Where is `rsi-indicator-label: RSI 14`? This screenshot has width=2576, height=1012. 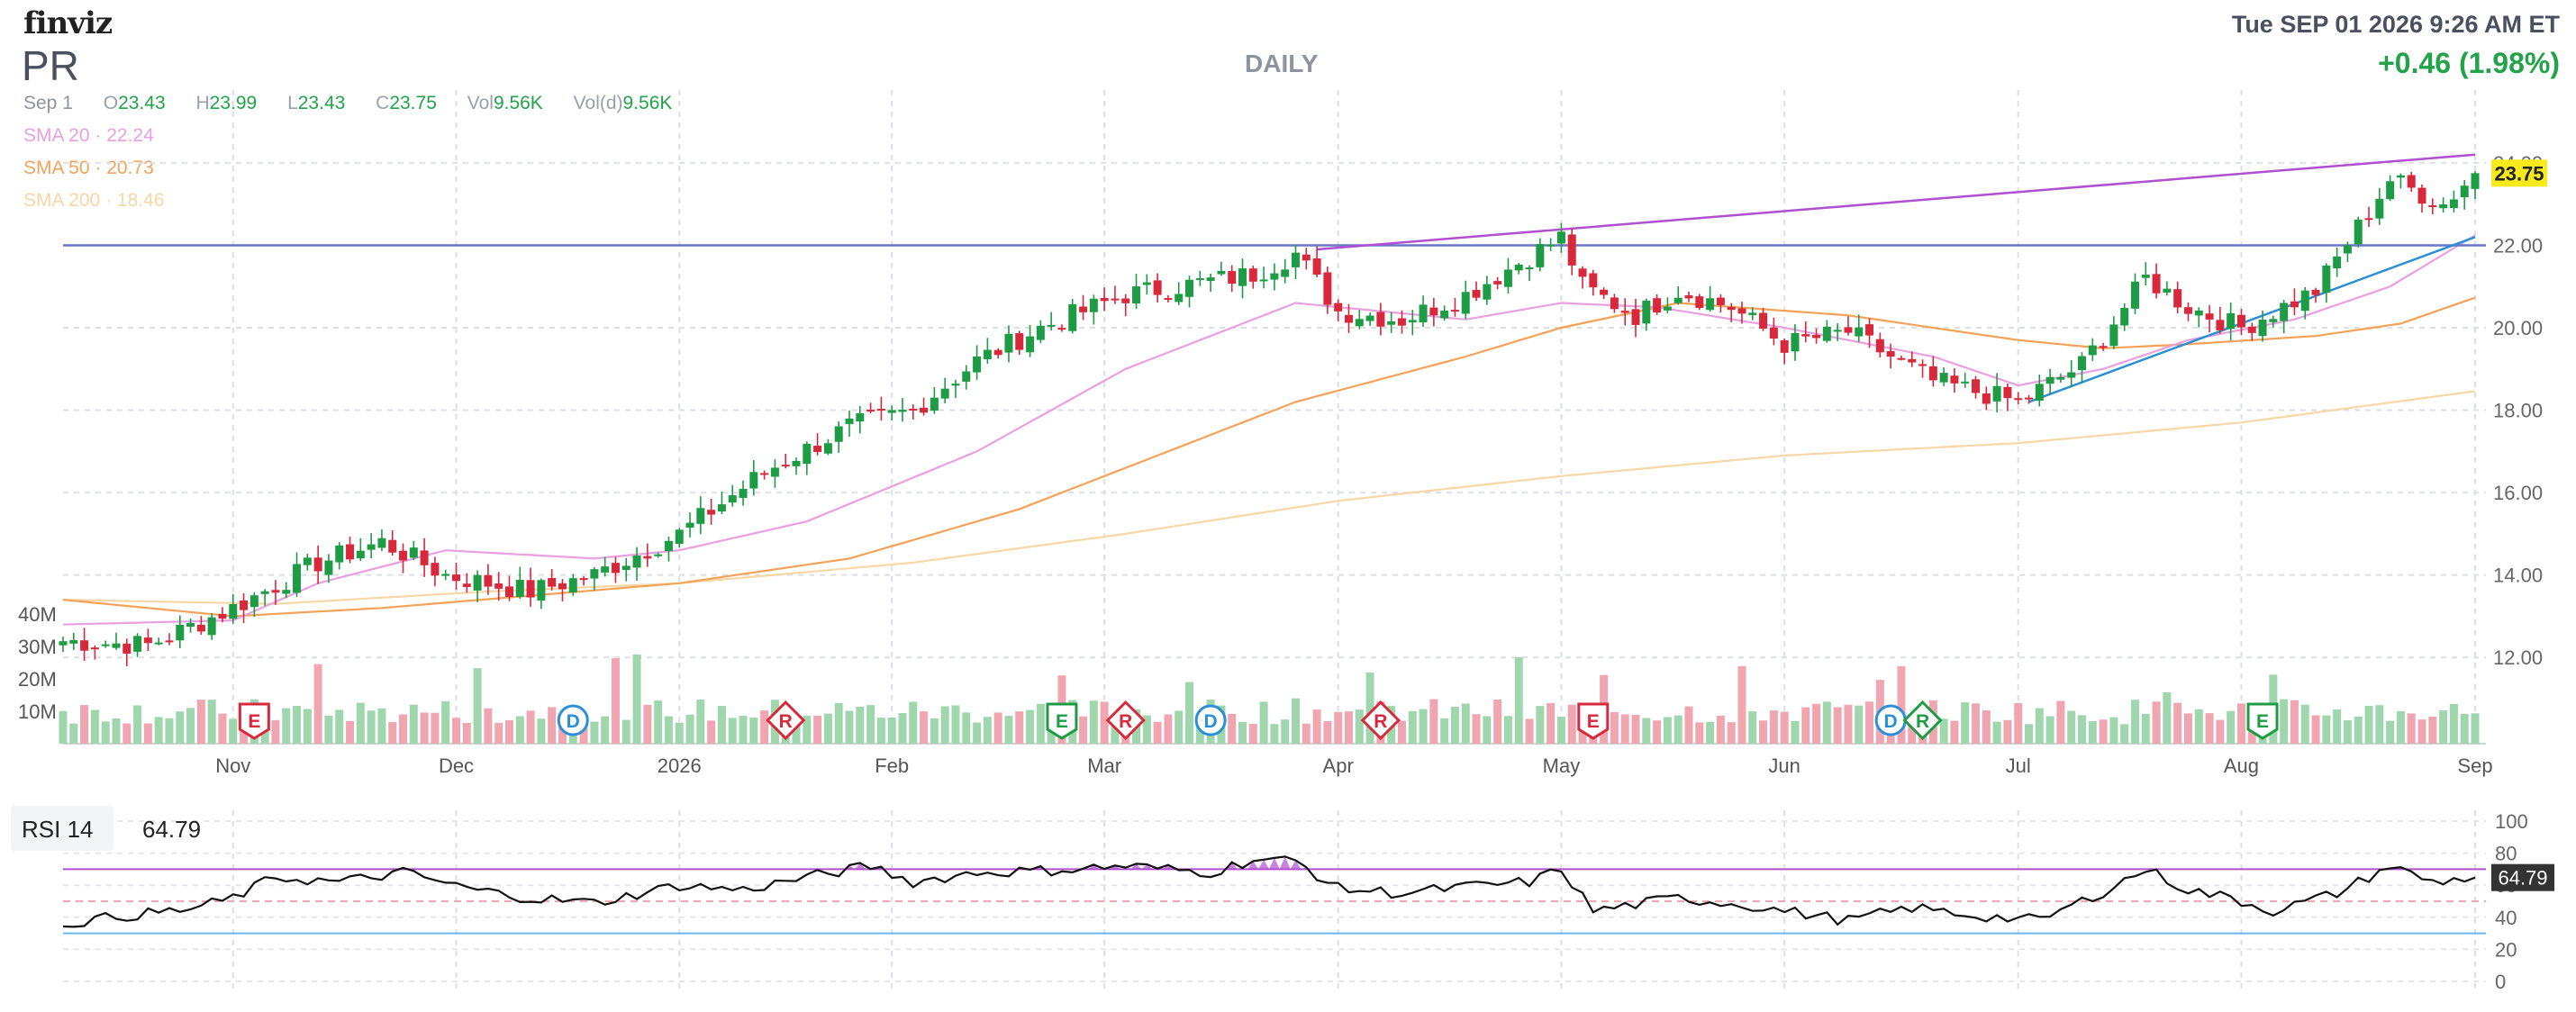
rsi-indicator-label: RSI 14 is located at coordinates (58, 829).